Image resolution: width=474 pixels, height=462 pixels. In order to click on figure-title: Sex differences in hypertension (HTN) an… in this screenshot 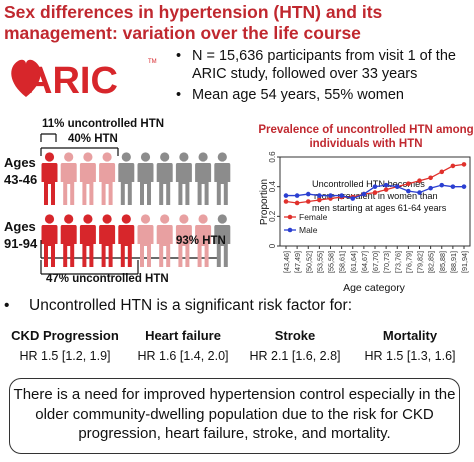, I will do `click(193, 22)`.